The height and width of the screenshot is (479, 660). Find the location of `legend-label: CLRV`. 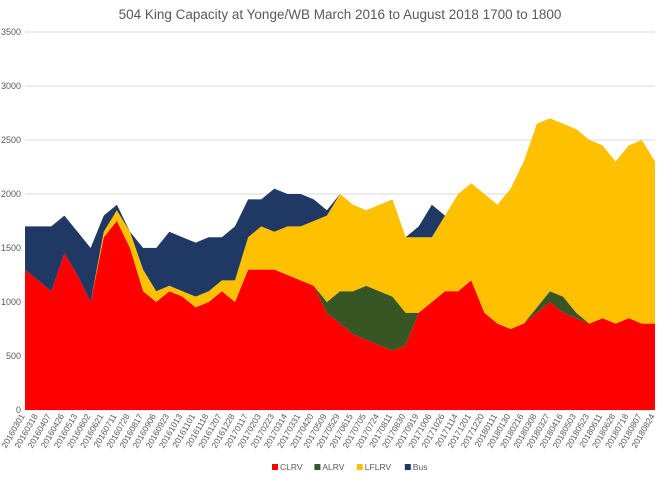

legend-label: CLRV is located at coordinates (291, 467).